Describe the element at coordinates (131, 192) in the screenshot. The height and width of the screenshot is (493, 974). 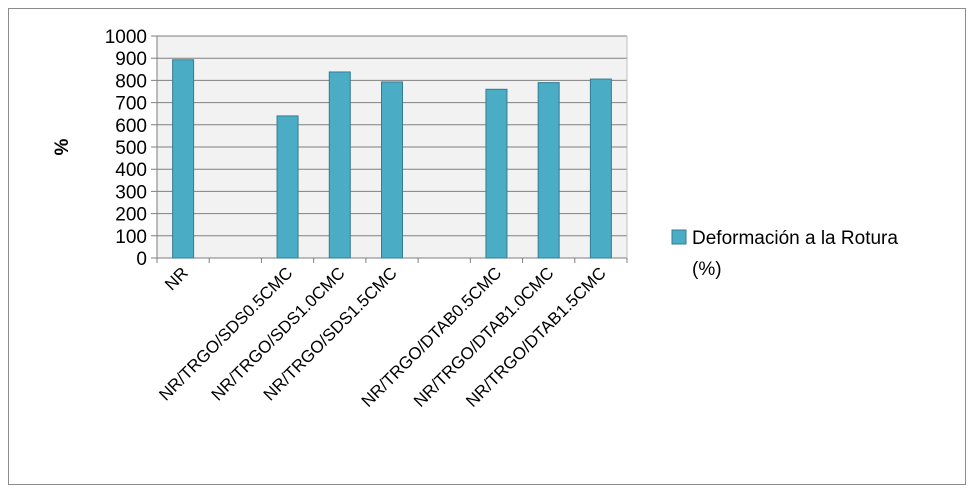
I see `y-tick-label: 300` at that location.